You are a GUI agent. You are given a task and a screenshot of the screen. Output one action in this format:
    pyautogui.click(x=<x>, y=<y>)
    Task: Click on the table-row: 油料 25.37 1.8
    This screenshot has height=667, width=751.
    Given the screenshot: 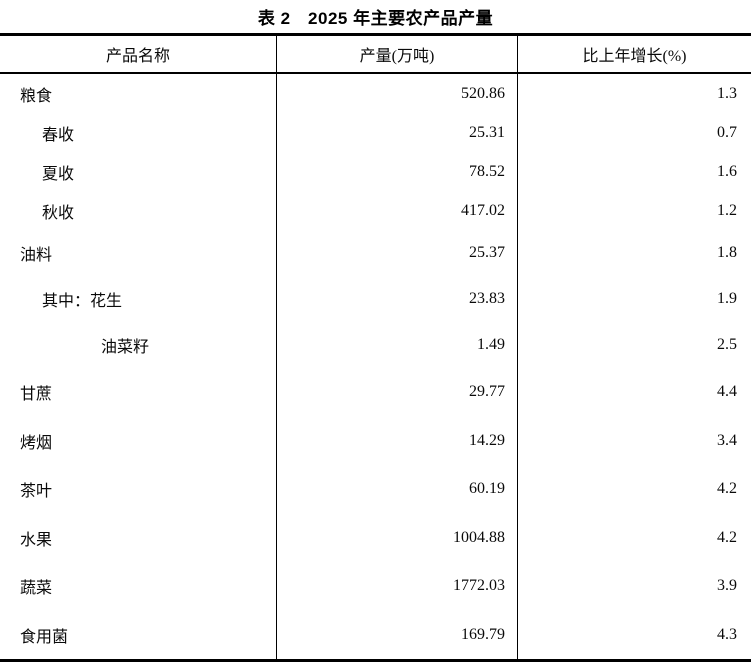 What is the action you would take?
    pyautogui.click(x=375, y=253)
    